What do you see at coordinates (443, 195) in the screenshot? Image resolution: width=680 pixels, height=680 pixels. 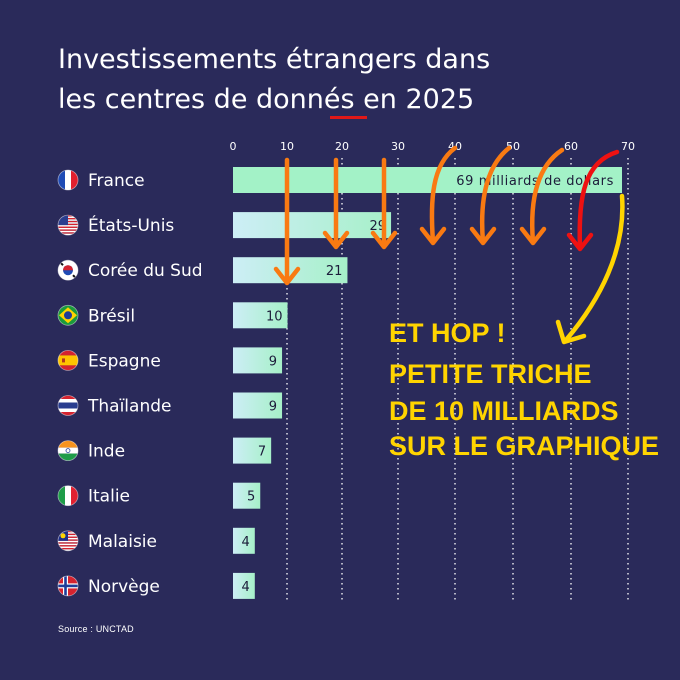 I see `arrow-40-icon` at bounding box center [443, 195].